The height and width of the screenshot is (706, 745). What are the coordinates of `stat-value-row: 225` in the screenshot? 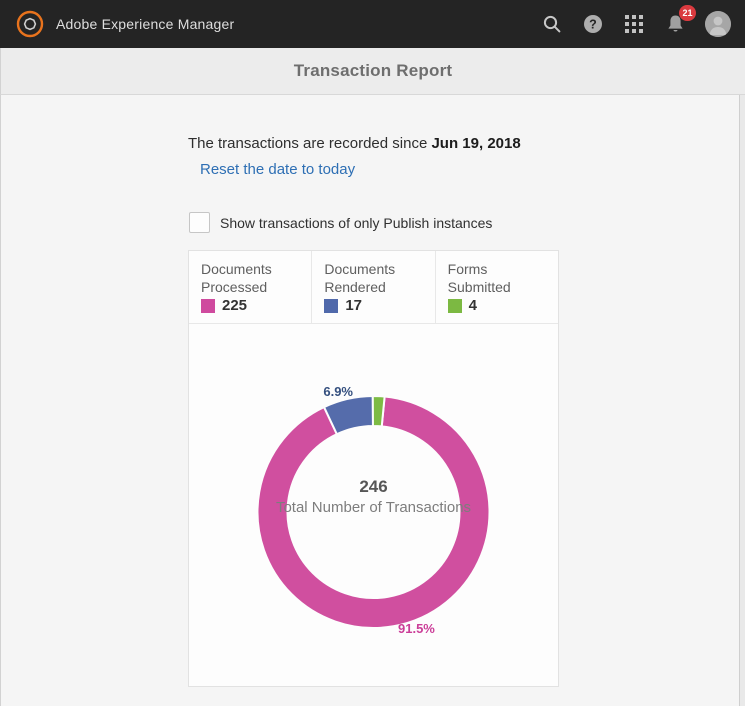 It's located at (256, 305).